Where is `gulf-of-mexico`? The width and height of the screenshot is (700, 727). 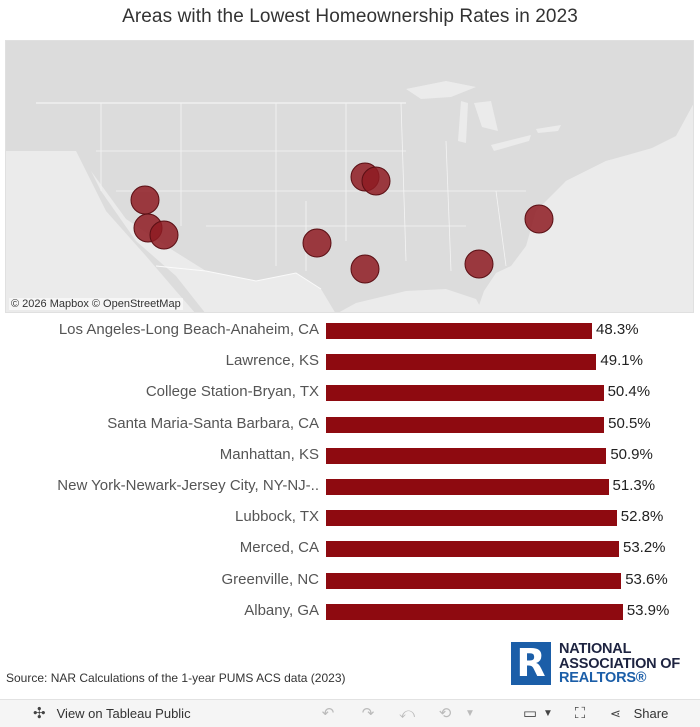
gulf-of-mexico is located at coordinates (411, 300).